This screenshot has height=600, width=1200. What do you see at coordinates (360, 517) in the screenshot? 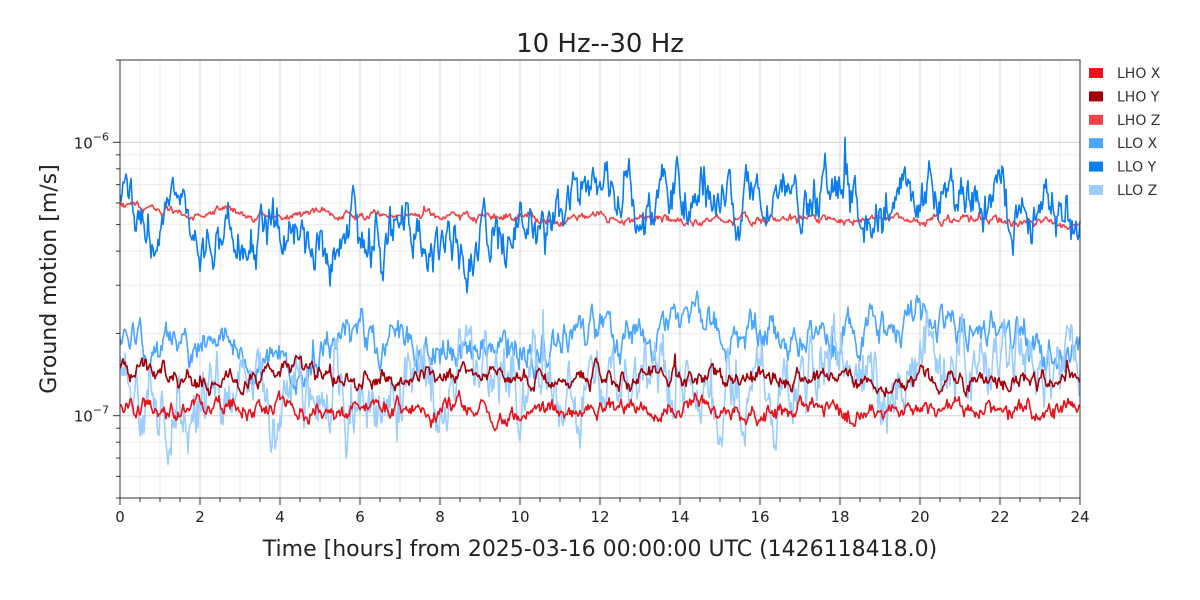
I see `x-tick-label: 6` at bounding box center [360, 517].